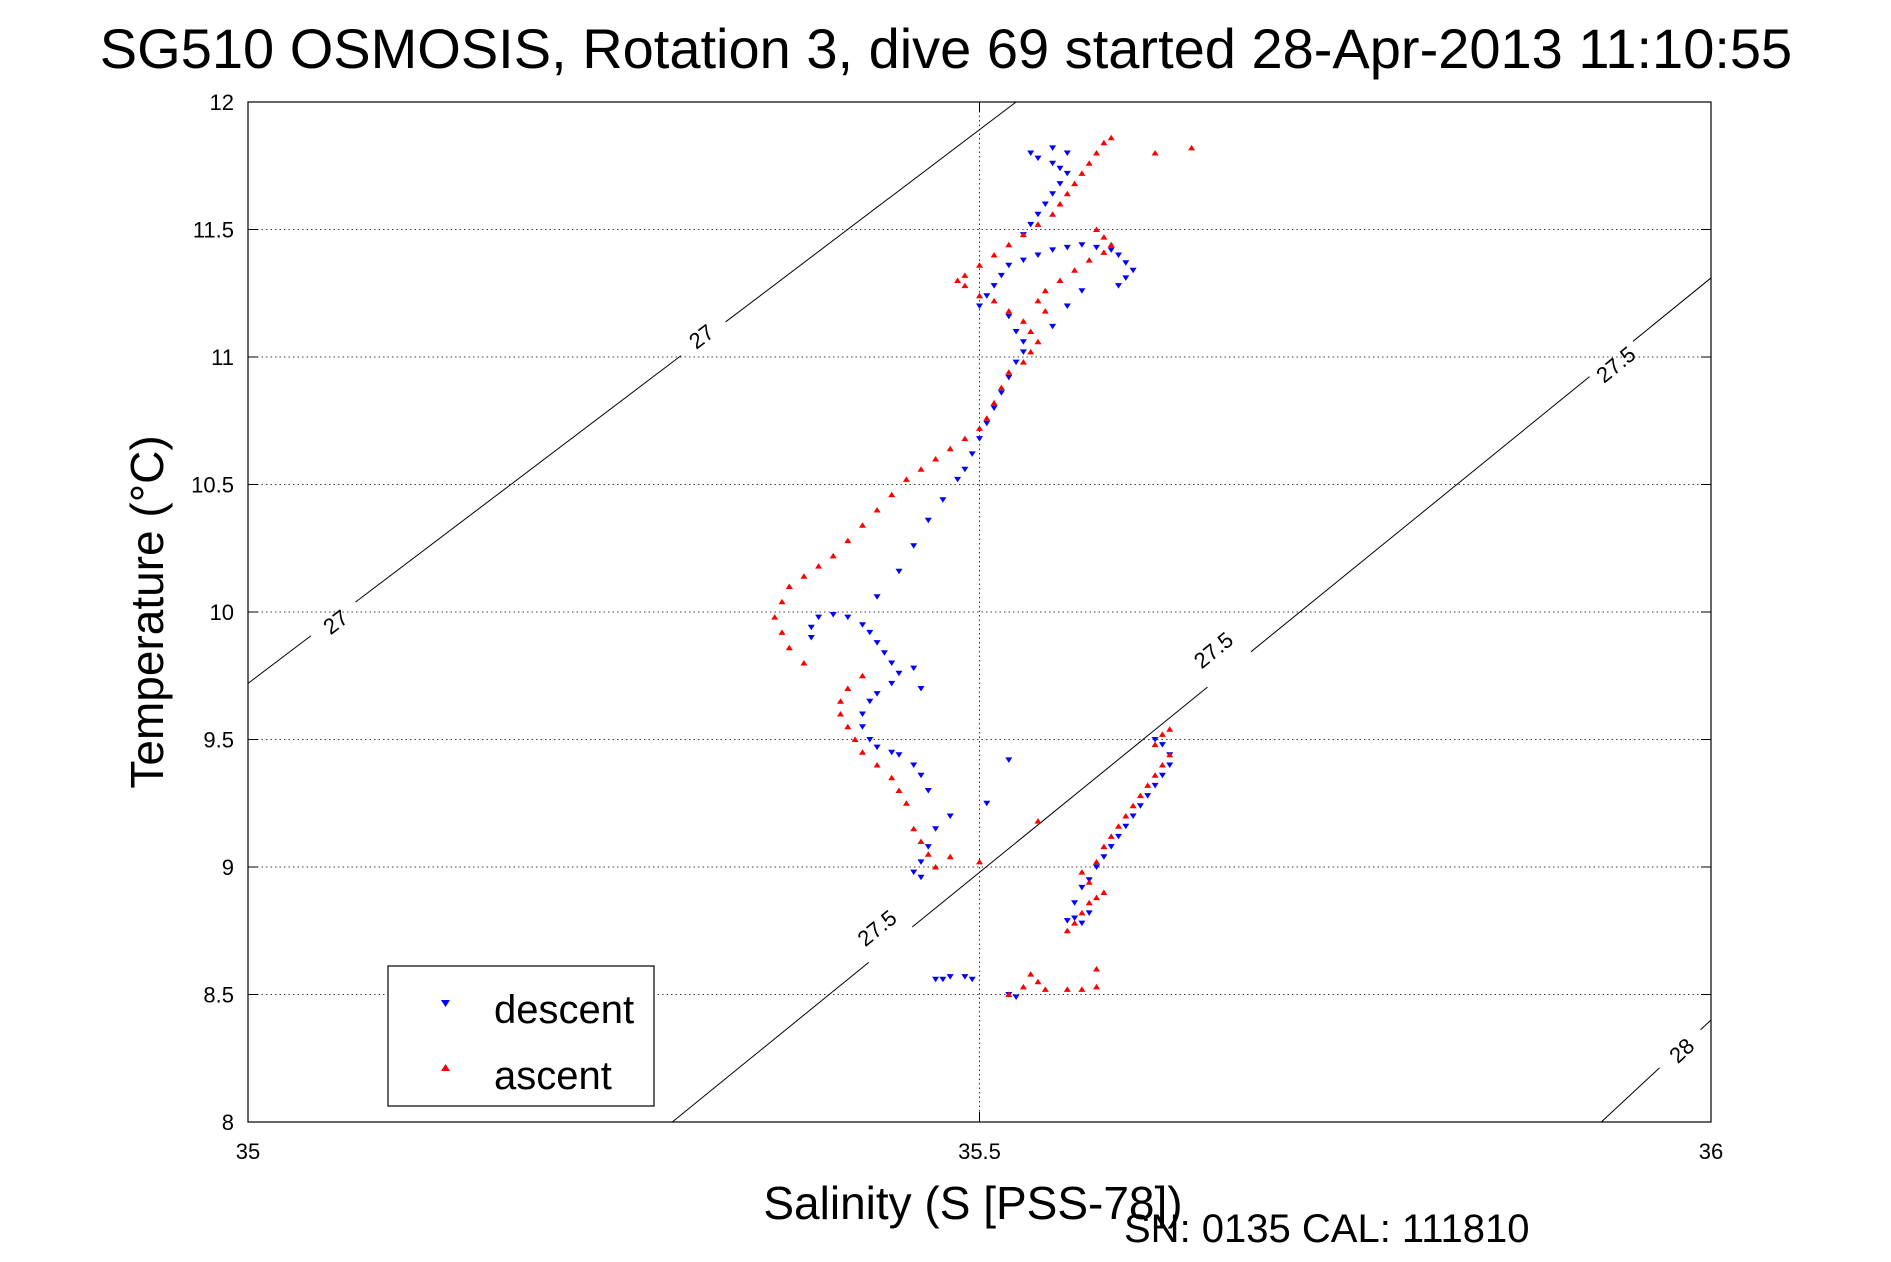 The width and height of the screenshot is (1891, 1262). Describe the element at coordinates (147, 611) in the screenshot. I see `y-axis-label: Temperature (°C)` at that location.